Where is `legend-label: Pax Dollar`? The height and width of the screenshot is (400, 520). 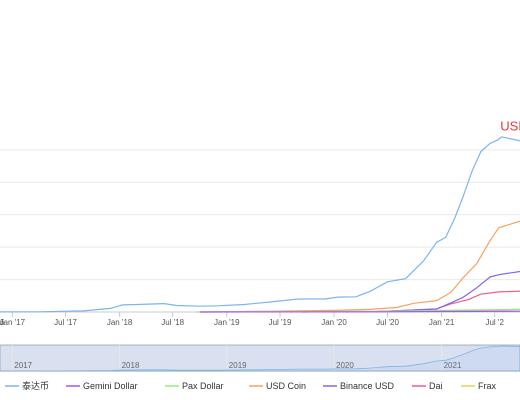 legend-label: Pax Dollar is located at coordinates (203, 386).